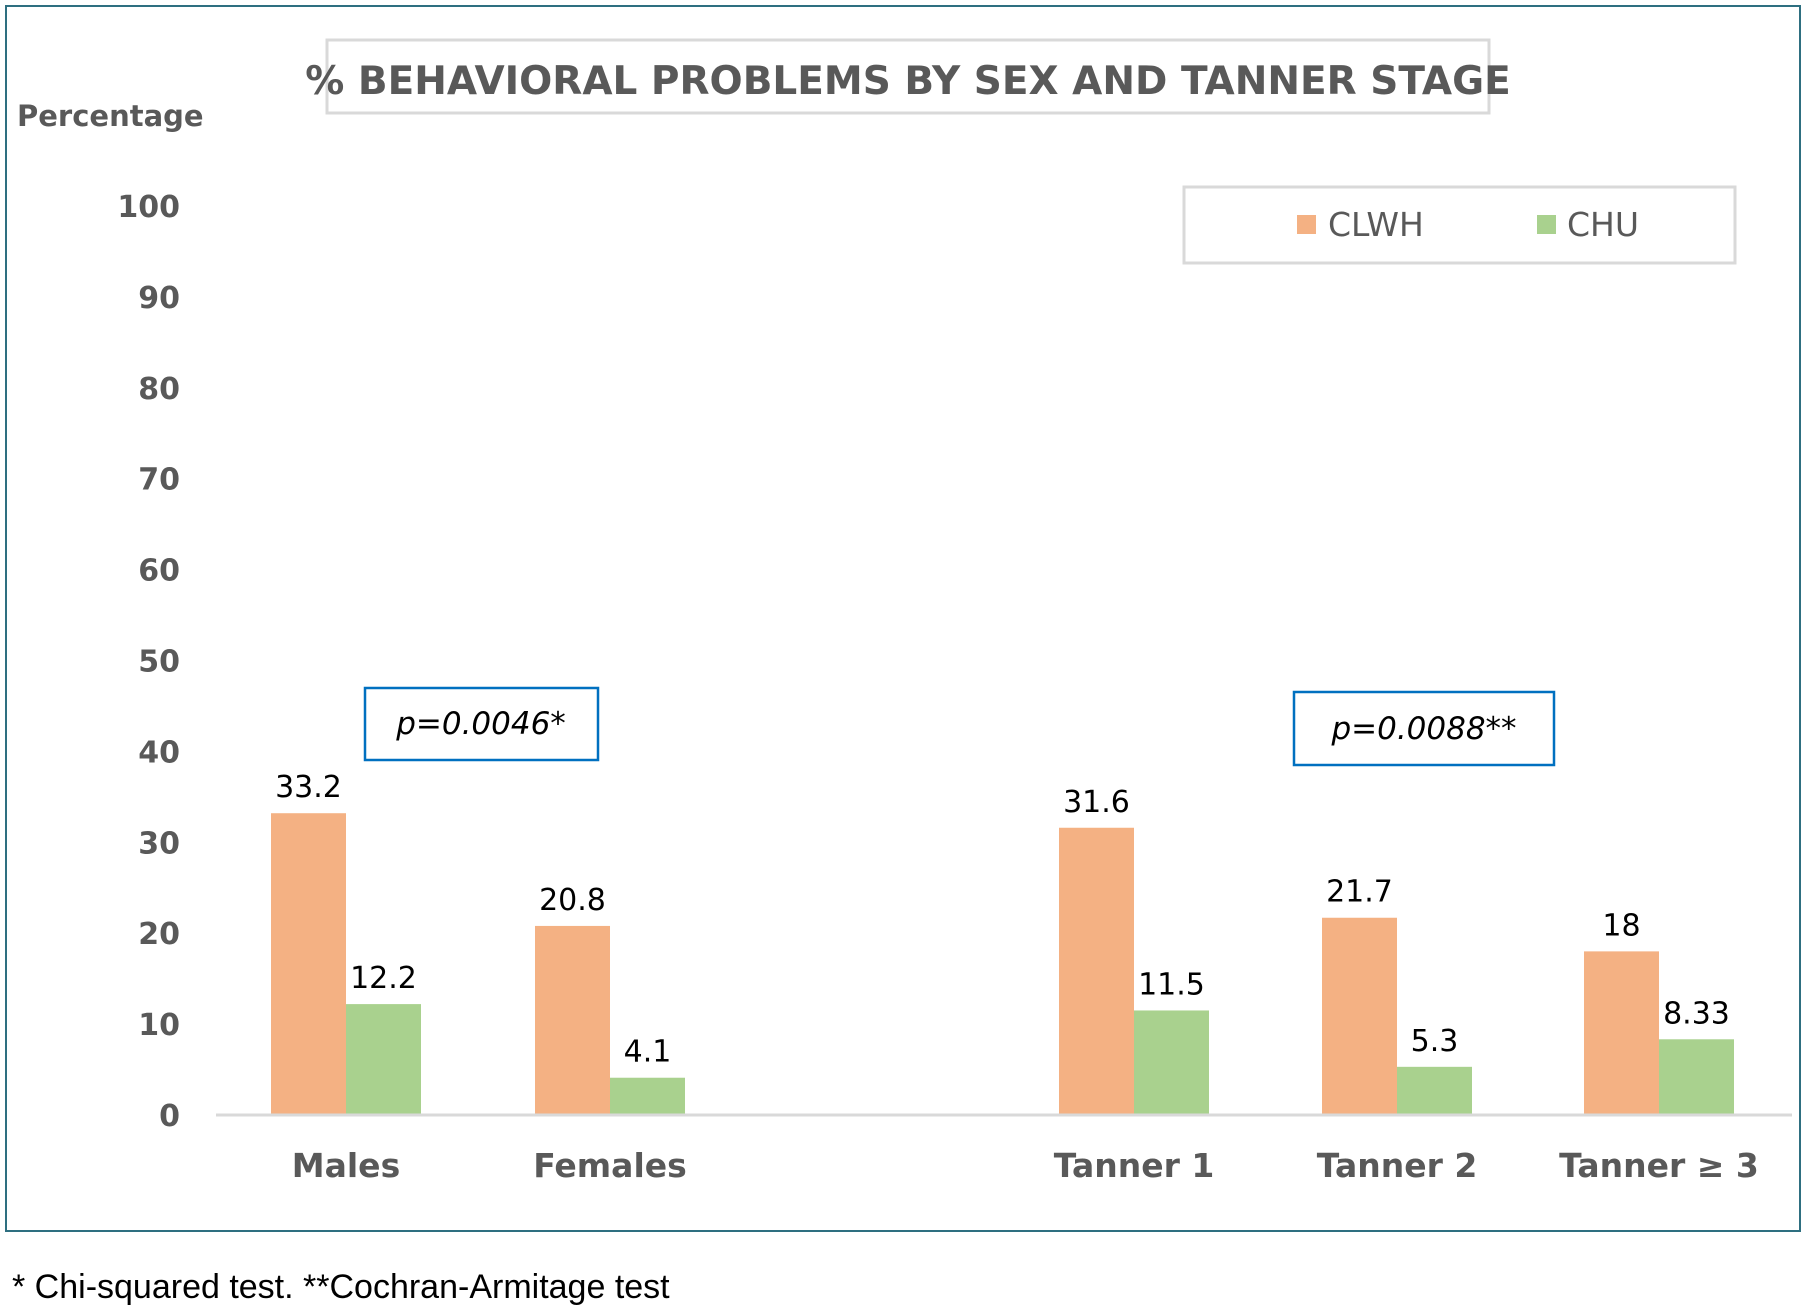 This screenshot has width=1806, height=1313. I want to click on y-tick-label: 10, so click(159, 1025).